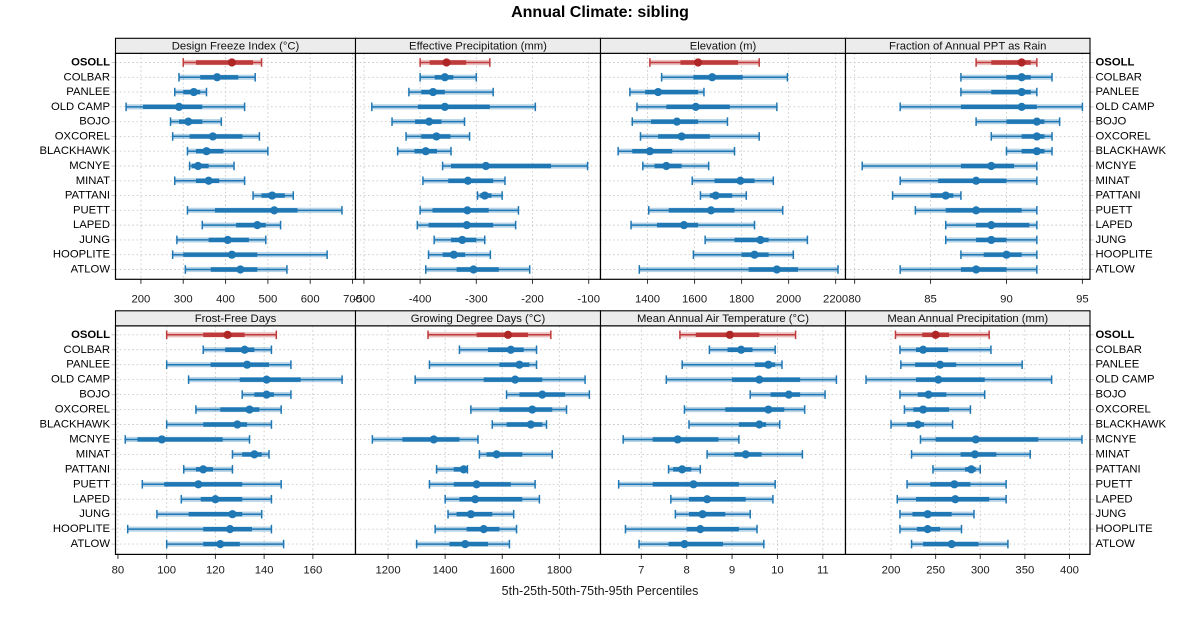  I want to click on panel-fraction-of-annual-ppt-as-rain: 80 85 90 95 Fraction of Annual PPT as Rain, so click(967, 171).